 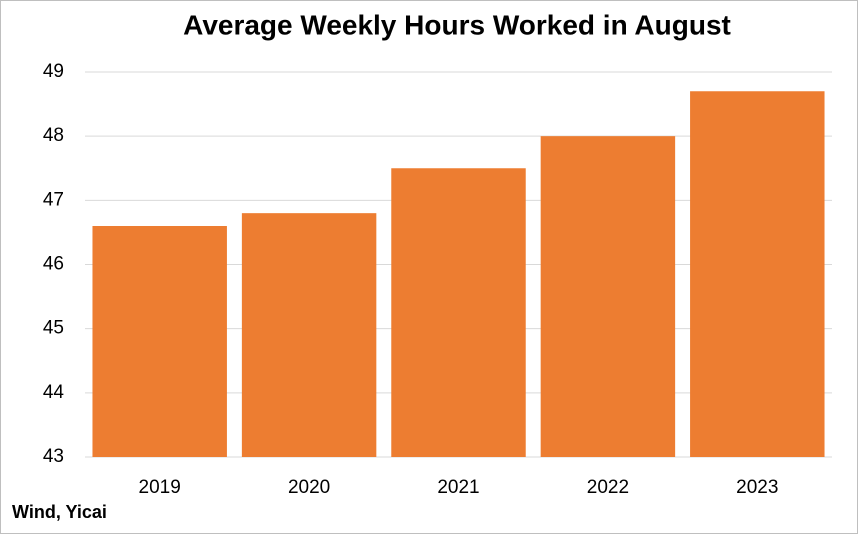 What do you see at coordinates (53, 328) in the screenshot?
I see `y-tick-label: 45` at bounding box center [53, 328].